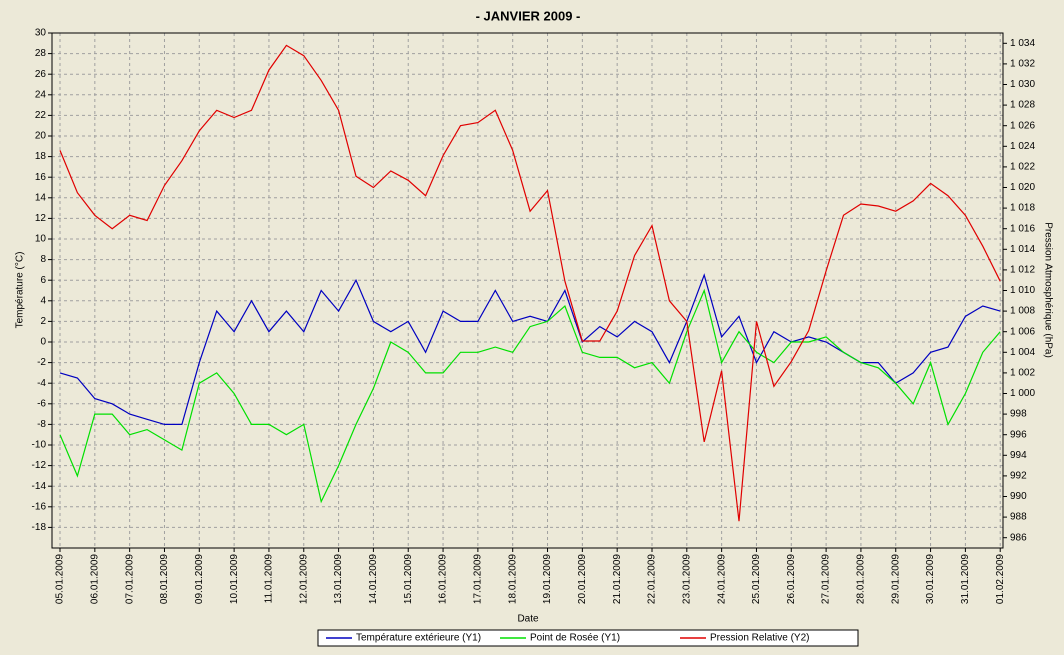 This screenshot has width=1064, height=655. Describe the element at coordinates (408, 579) in the screenshot. I see `x-tick-label: 15.01.2009` at that location.